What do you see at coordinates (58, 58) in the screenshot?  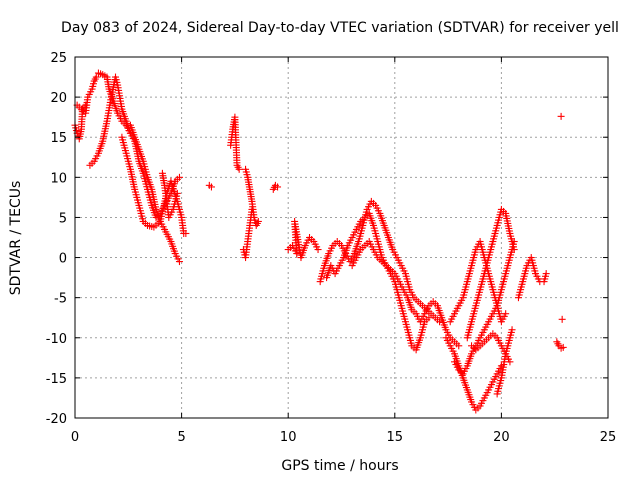 I see `y-tick-label: 25` at bounding box center [58, 58].